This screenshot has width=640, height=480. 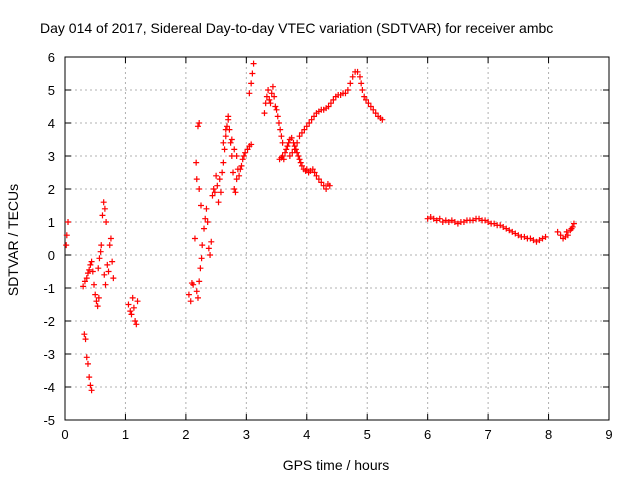 I want to click on y-tick-label: -2, so click(x=49, y=321).